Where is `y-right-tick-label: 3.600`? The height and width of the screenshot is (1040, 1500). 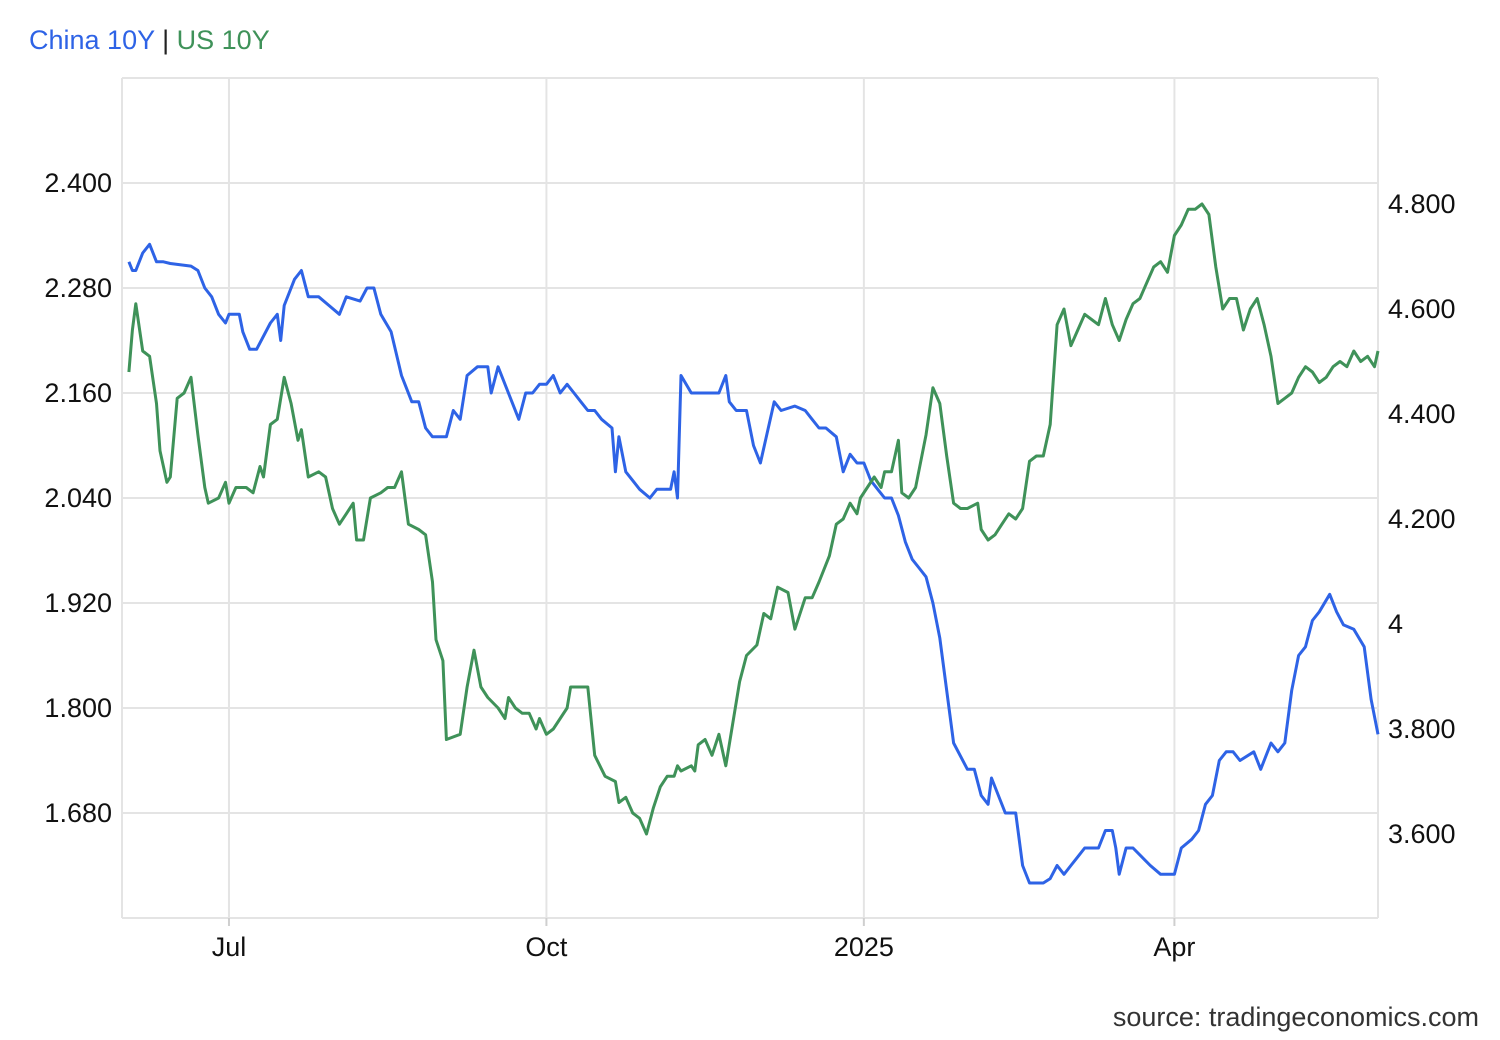
y-right-tick-label: 3.600 is located at coordinates (1422, 834).